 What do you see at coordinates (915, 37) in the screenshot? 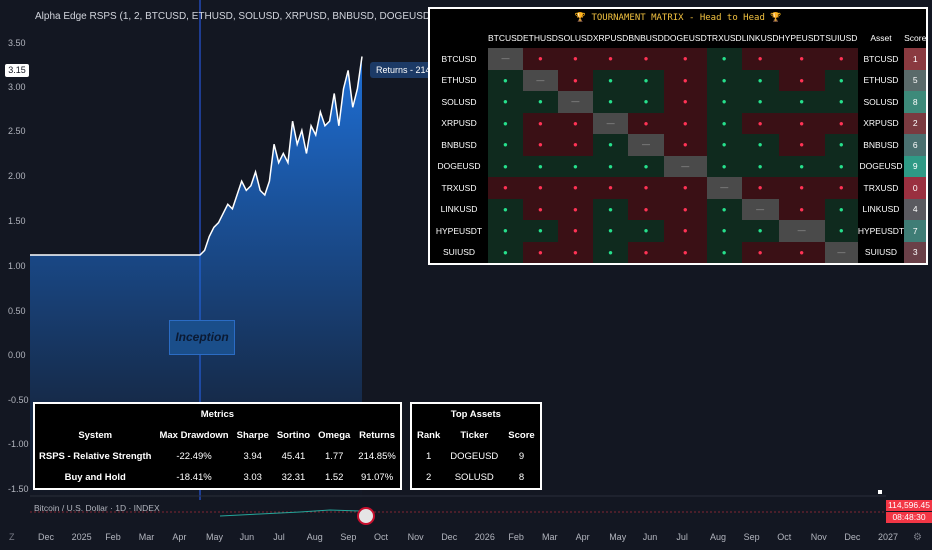
I see `matrix-col-header: Score` at bounding box center [915, 37].